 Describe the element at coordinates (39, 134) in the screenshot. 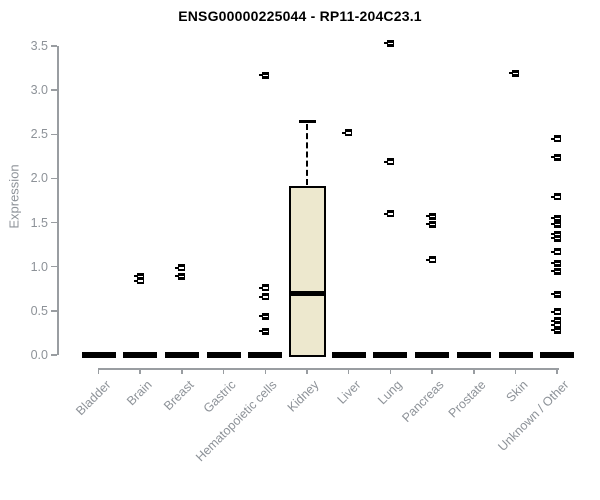

I see `y-tick-label: 2.5` at that location.